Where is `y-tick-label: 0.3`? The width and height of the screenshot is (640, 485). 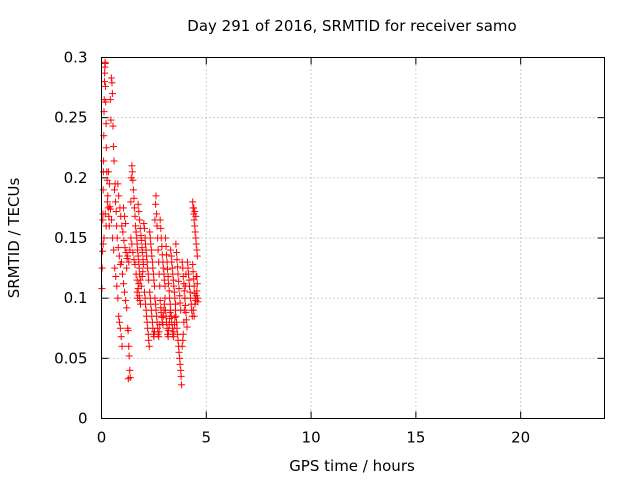 y-tick-label: 0.3 is located at coordinates (76, 58).